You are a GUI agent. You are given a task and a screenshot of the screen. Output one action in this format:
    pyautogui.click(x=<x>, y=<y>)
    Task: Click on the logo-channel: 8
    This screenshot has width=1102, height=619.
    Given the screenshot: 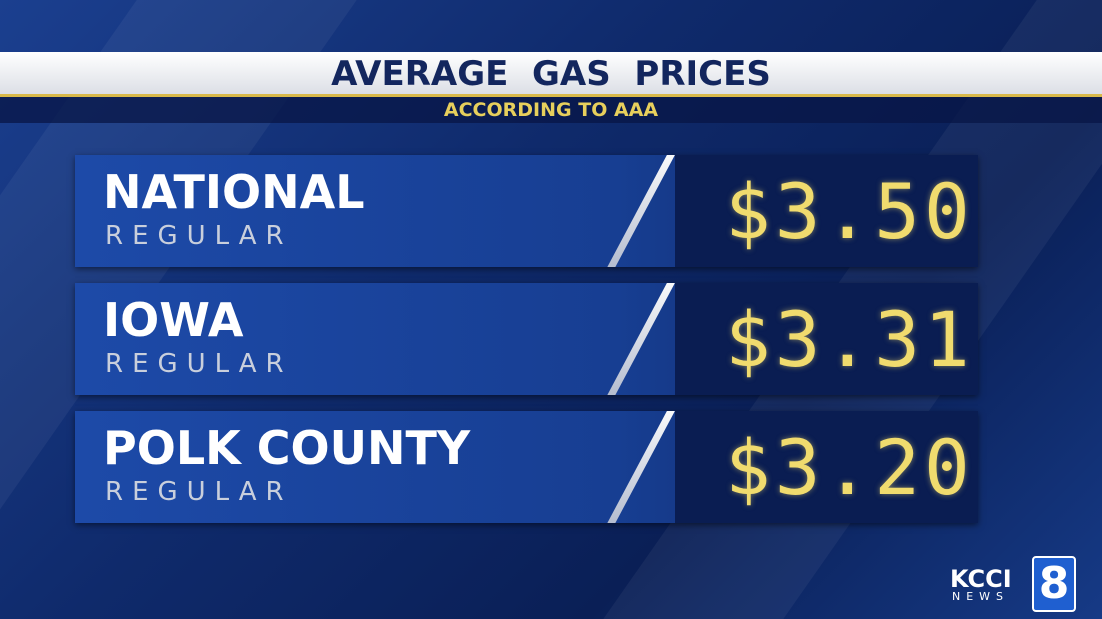 What is the action you would take?
    pyautogui.click(x=1054, y=584)
    